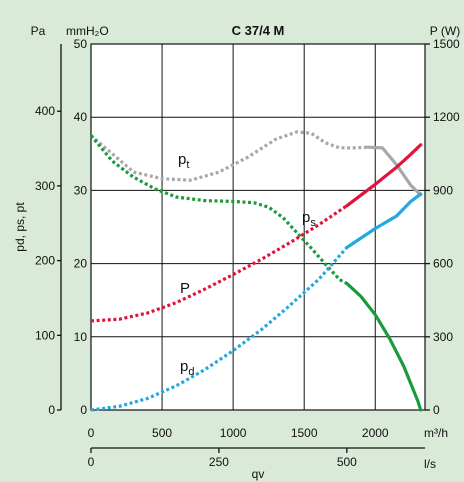 This screenshot has height=482, width=464. Describe the element at coordinates (183, 161) in the screenshot. I see `curve-label-pt: pt` at that location.